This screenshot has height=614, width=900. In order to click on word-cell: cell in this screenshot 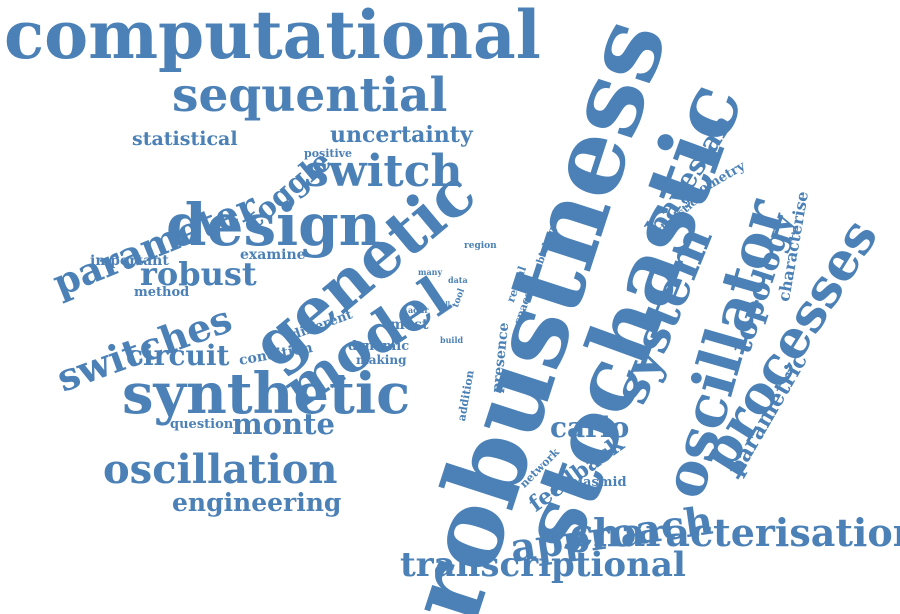, I will do `click(444, 304)`.